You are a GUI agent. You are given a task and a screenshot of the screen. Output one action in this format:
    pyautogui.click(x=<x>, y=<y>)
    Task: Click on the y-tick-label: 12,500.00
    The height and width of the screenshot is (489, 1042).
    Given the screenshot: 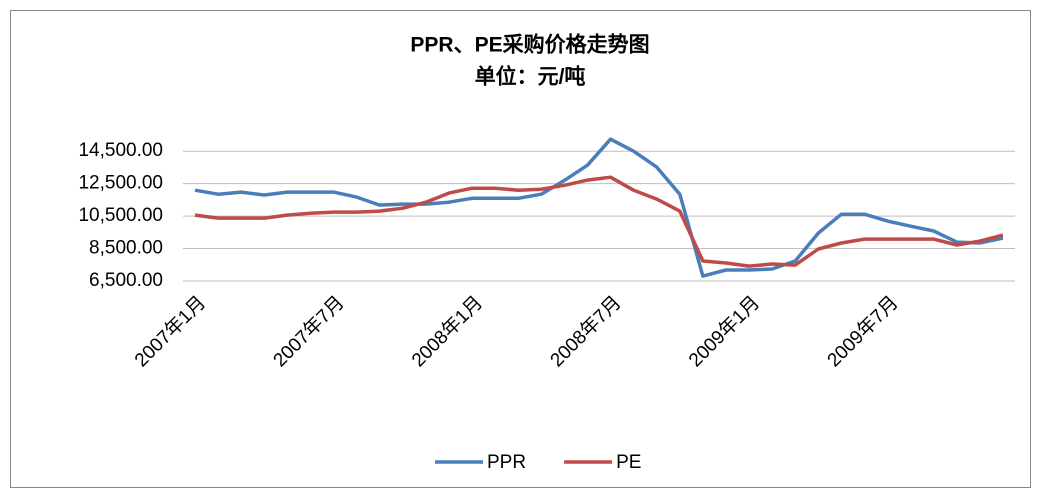 What is the action you would take?
    pyautogui.click(x=120, y=183)
    